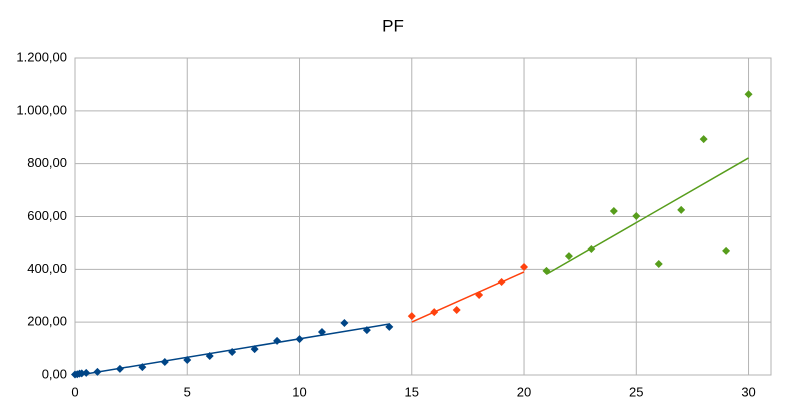 The width and height of the screenshot is (787, 408). What do you see at coordinates (47, 268) in the screenshot?
I see `y-tick-label: 400,00` at bounding box center [47, 268].